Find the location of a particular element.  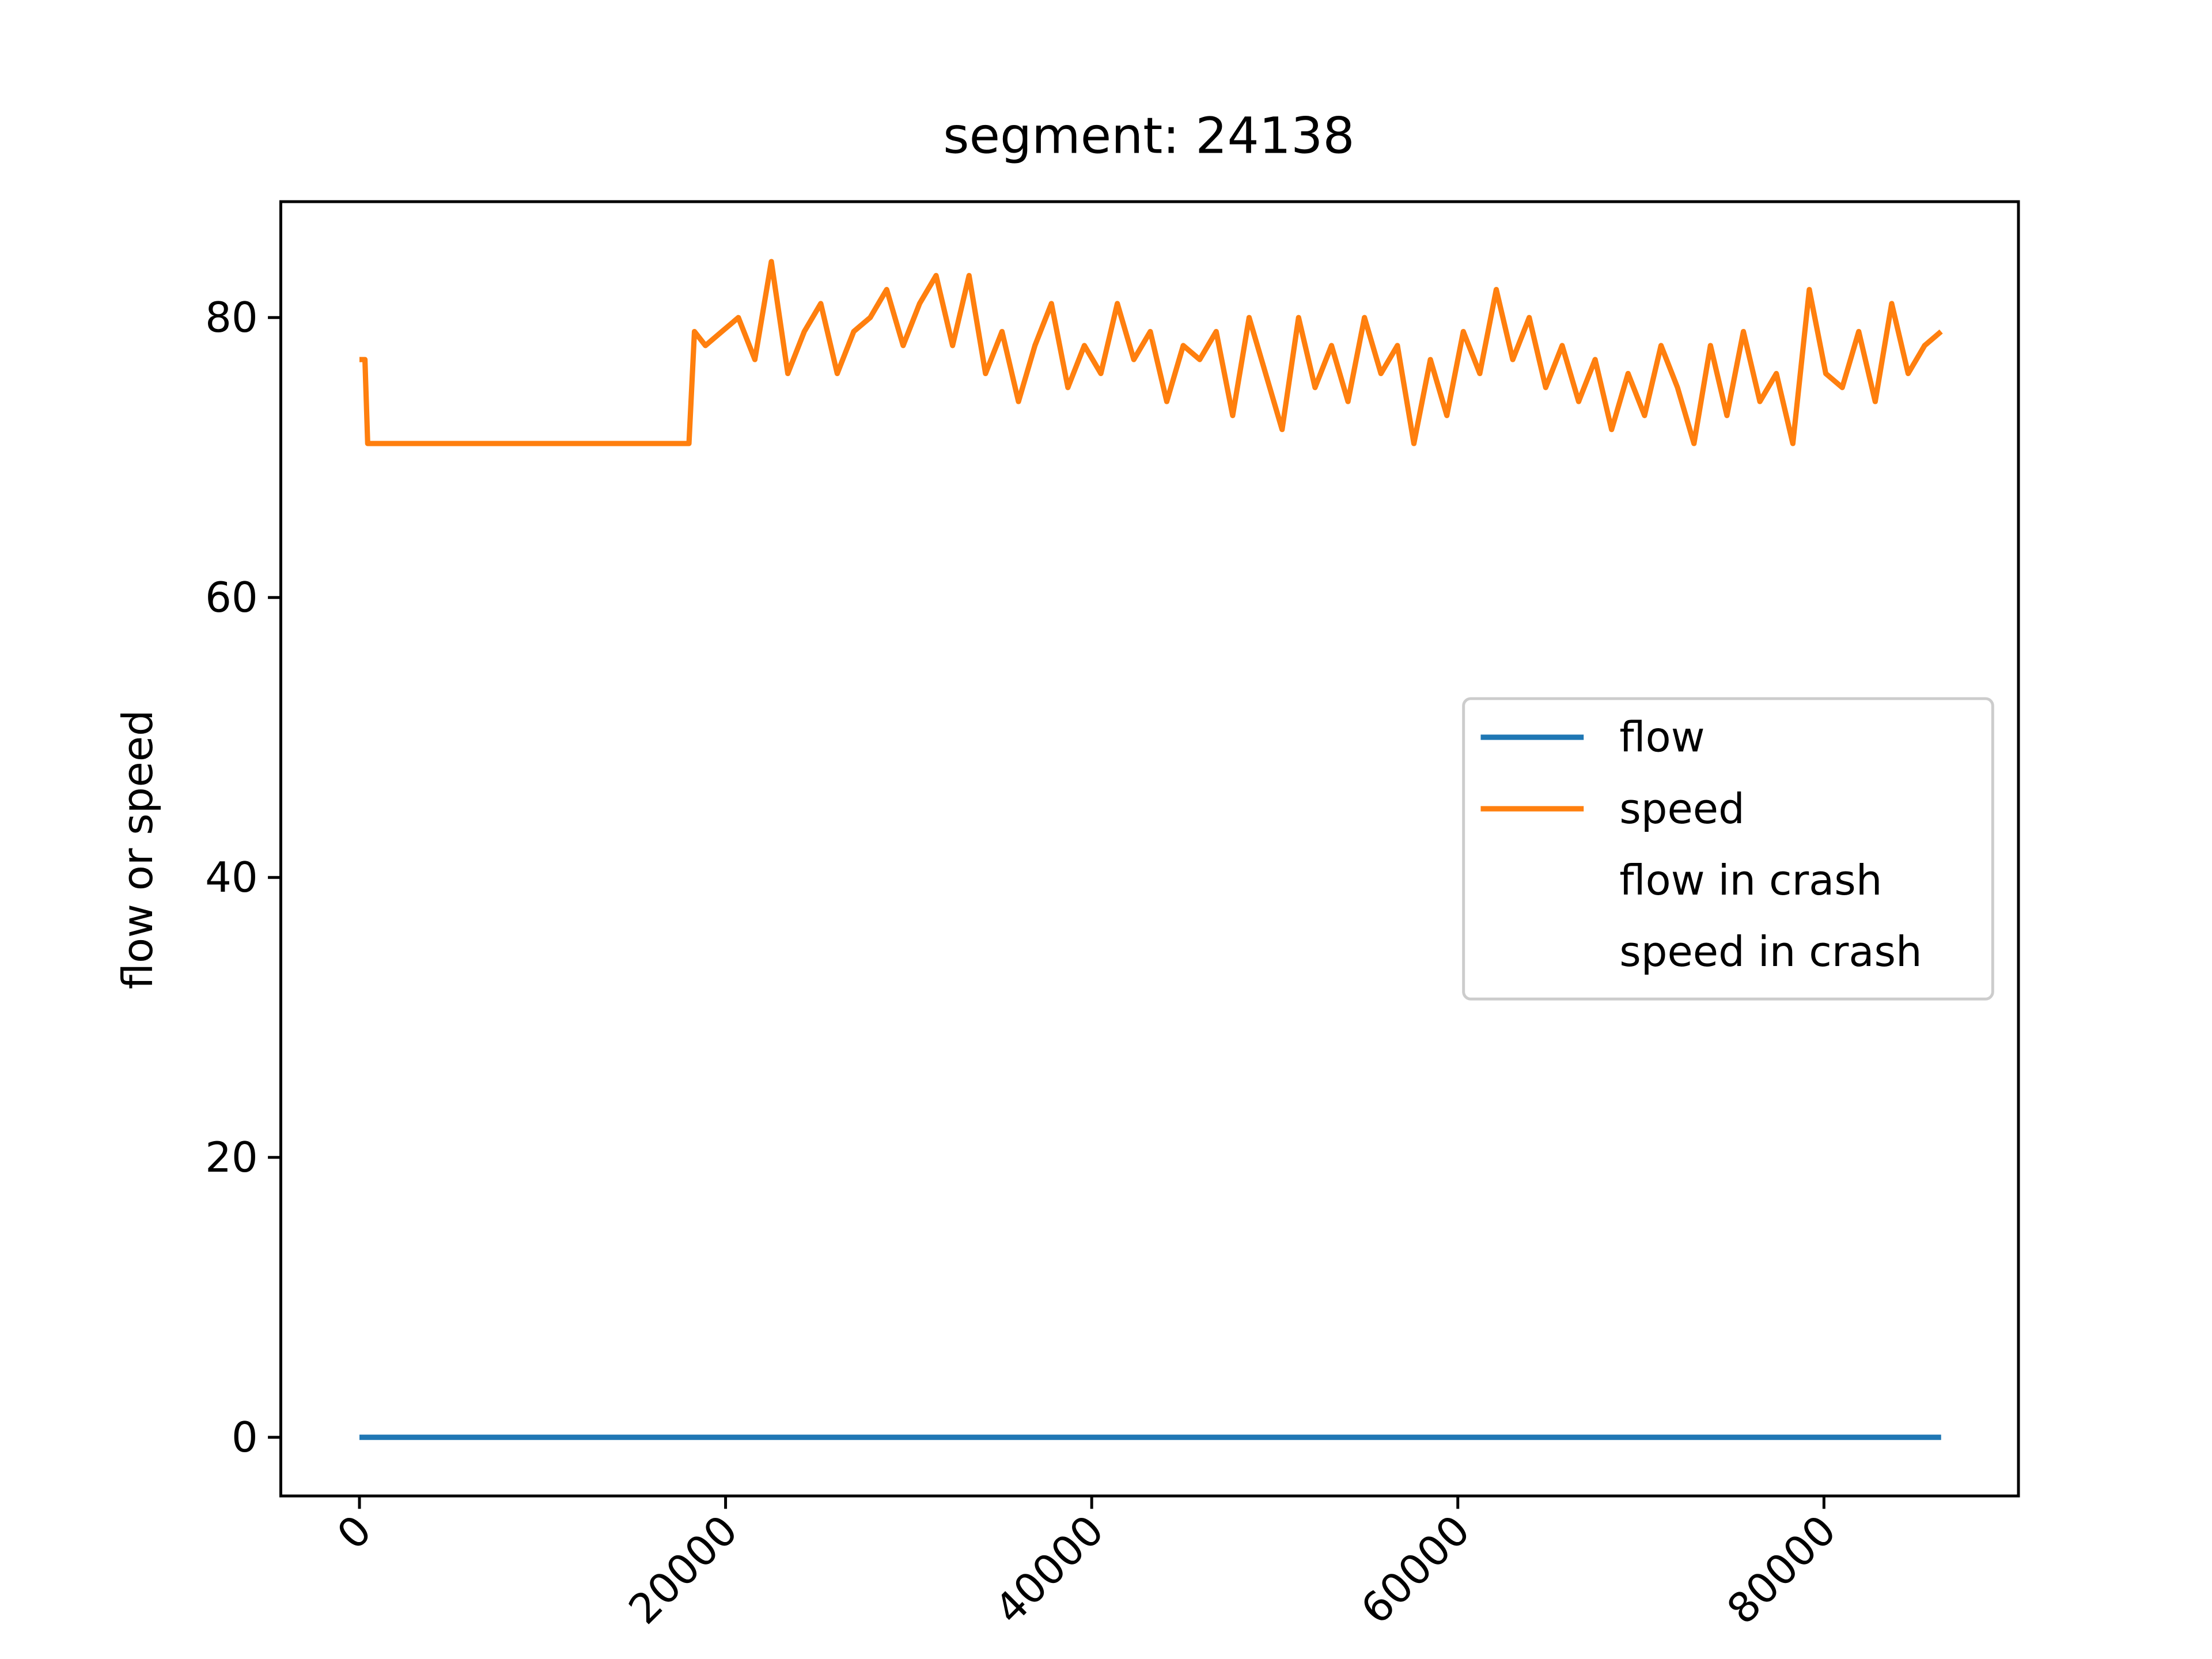

y-tick-label: 60 is located at coordinates (231, 597).